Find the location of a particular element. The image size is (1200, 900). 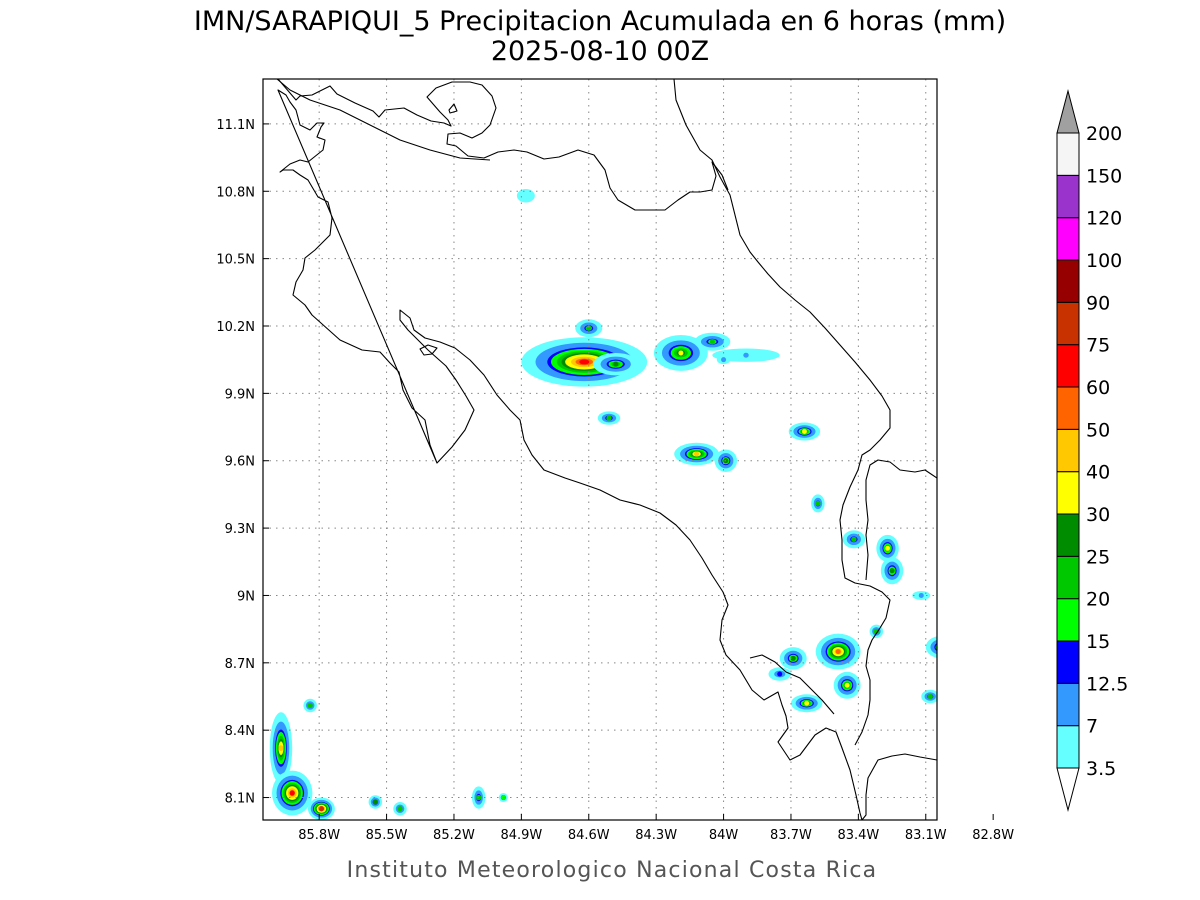

x-tick-label: 84.6W is located at coordinates (589, 835).